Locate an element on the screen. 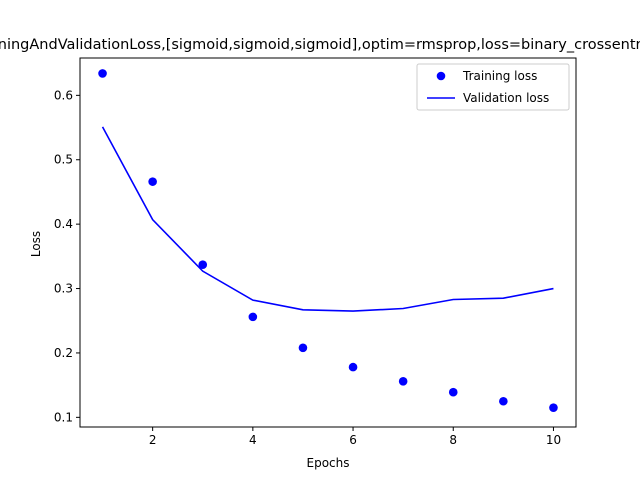  legend-swatch-training-loss is located at coordinates (441, 76).